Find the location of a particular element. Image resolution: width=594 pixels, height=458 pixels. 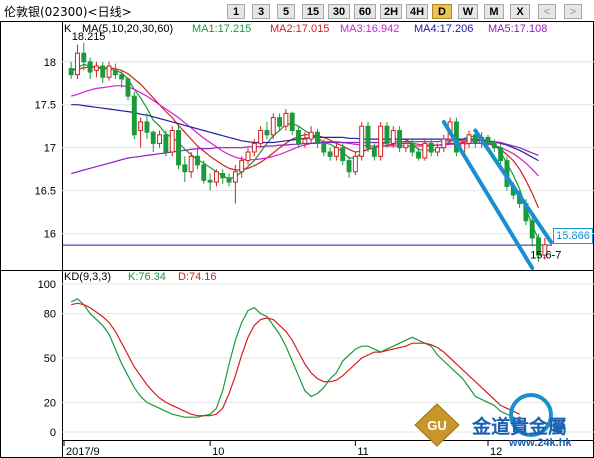

low-label: 15.6-7 is located at coordinates (545, 256).